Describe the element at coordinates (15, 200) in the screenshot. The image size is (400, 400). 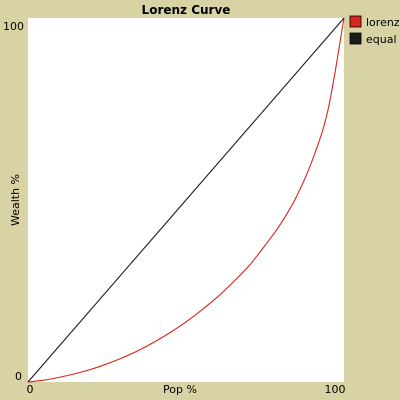
I see `y-axis-label: Wealth %` at that location.